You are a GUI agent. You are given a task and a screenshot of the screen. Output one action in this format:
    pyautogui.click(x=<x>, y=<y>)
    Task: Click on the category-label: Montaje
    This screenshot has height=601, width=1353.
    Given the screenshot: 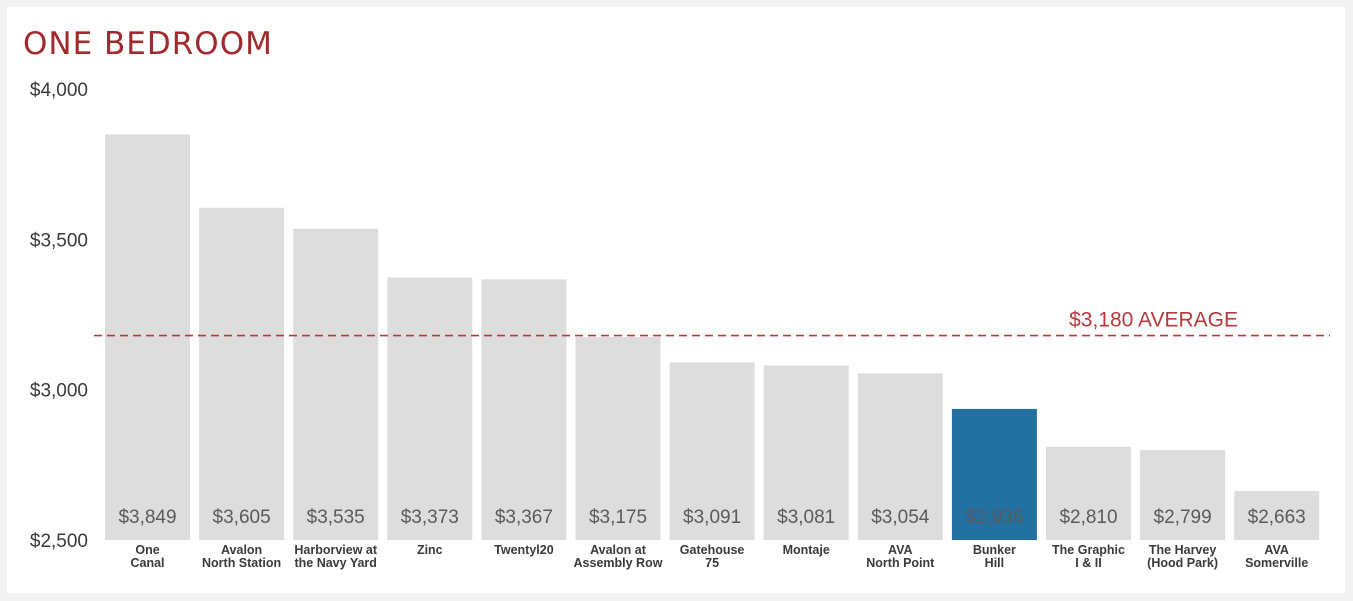 What is the action you would take?
    pyautogui.click(x=806, y=550)
    